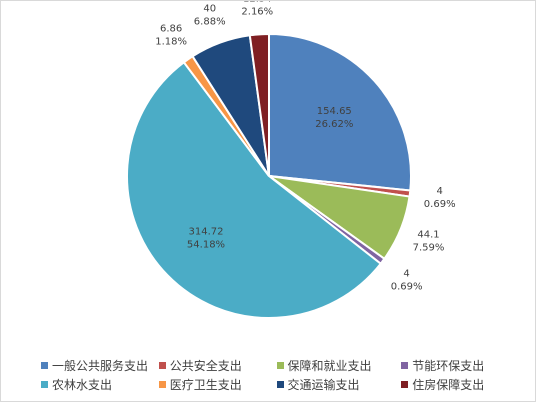 Image resolution: width=536 pixels, height=402 pixels. Describe the element at coordinates (206, 245) in the screenshot. I see `slice-percent-label: 54.18%` at that location.